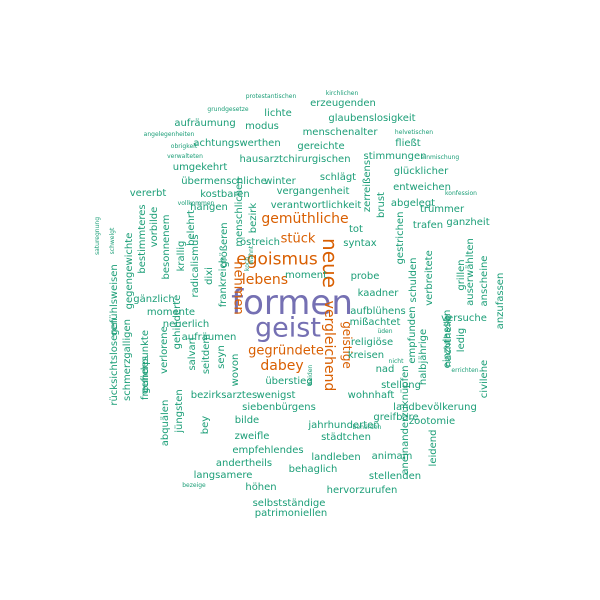  I want to click on word-missachtet: mißachtet, so click(375, 322).